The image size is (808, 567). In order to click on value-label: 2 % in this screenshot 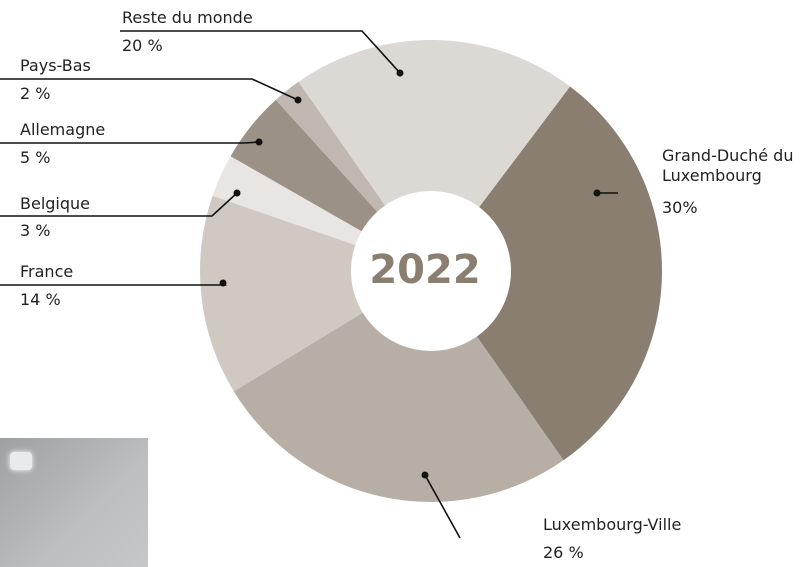, I will do `click(35, 93)`.